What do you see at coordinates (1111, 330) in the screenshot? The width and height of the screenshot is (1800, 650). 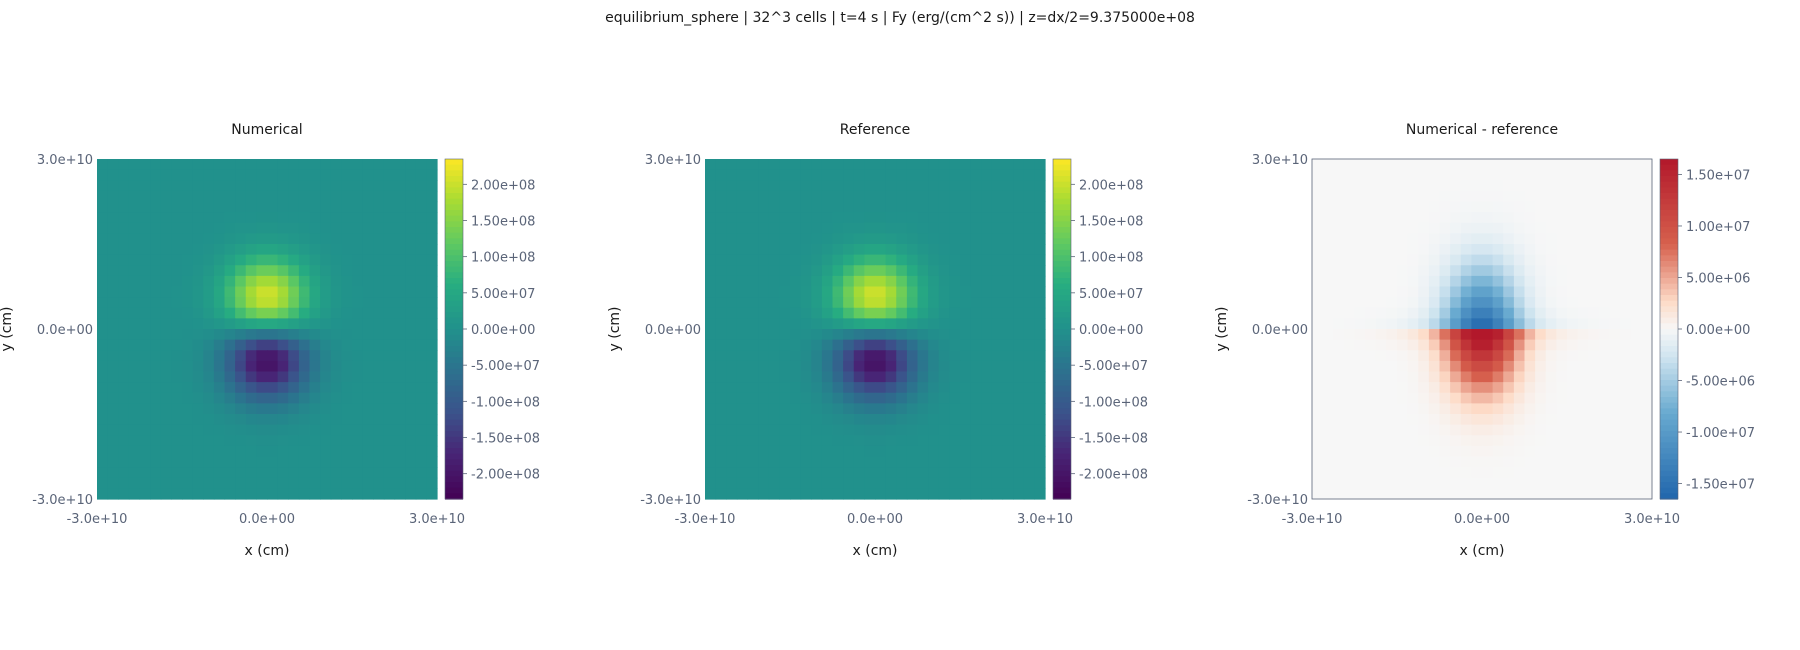 I see `colorbar-tick-label: 0.00e+00` at bounding box center [1111, 330].